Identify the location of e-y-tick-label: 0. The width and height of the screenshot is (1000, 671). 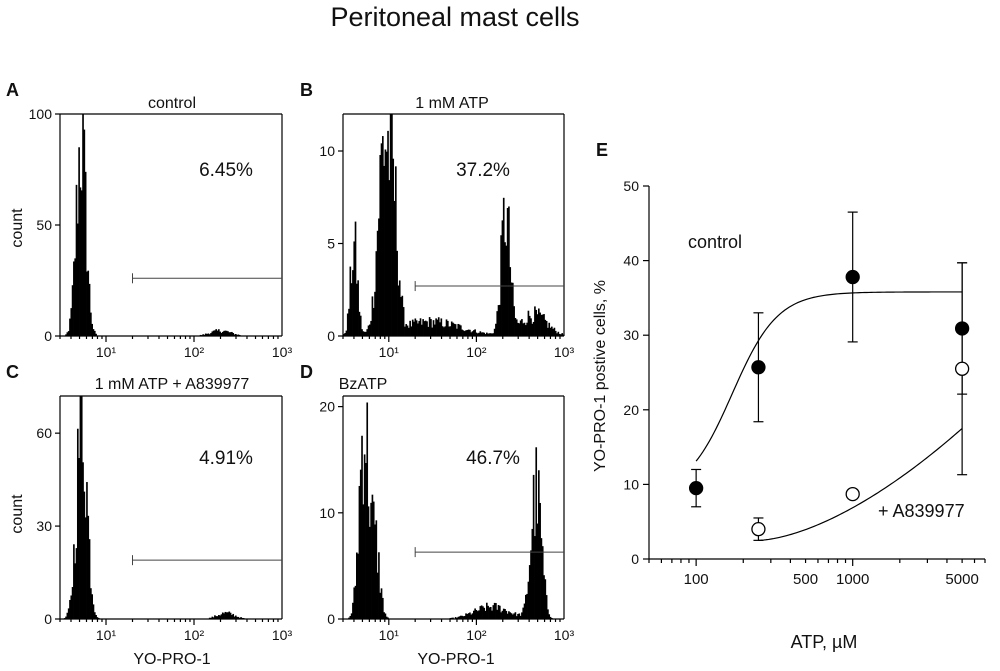
(635, 559).